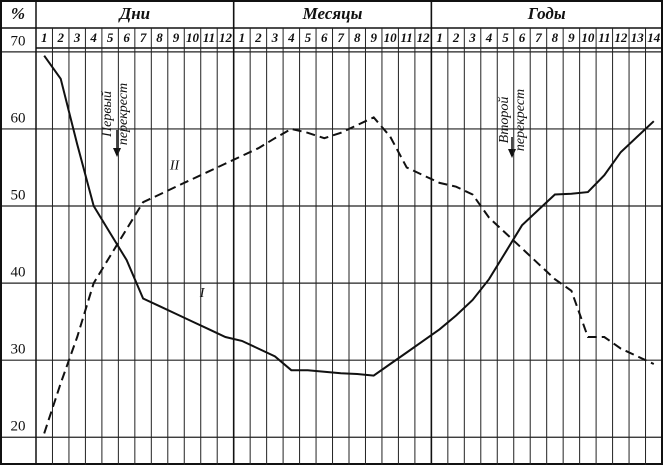 This screenshot has width=664, height=465. I want to click on x-tick-label: 14, so click(654, 37).